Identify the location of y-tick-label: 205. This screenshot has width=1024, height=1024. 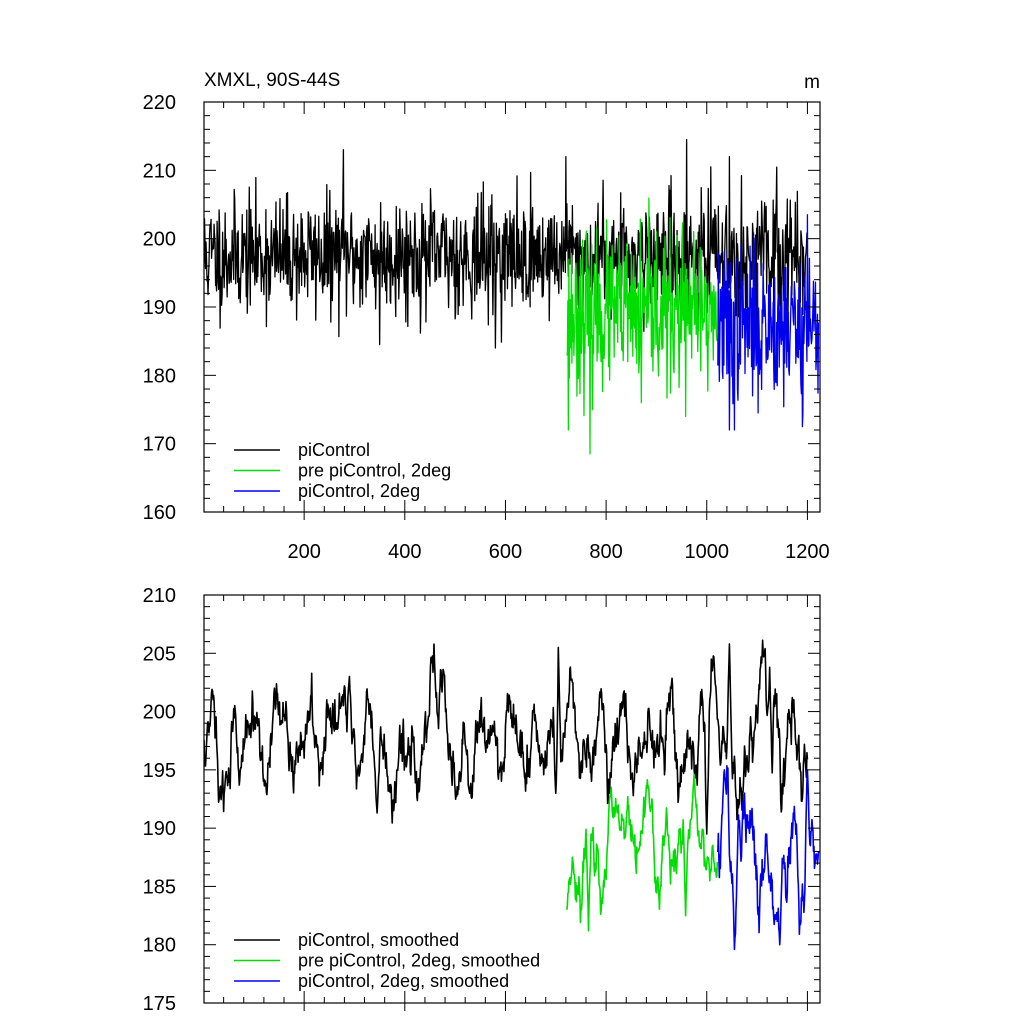
(159, 654).